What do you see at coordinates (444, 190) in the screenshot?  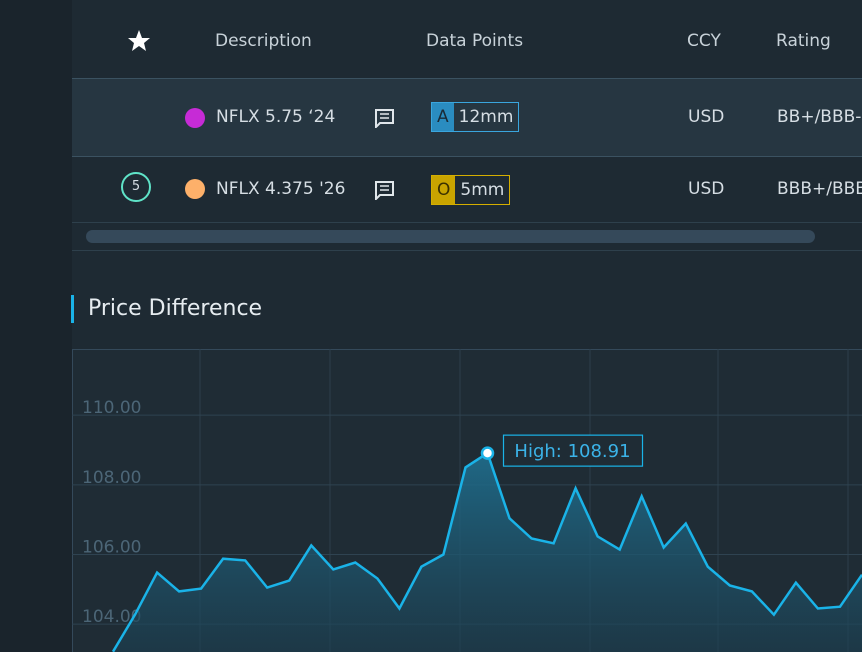 I see `tag-letter: O` at bounding box center [444, 190].